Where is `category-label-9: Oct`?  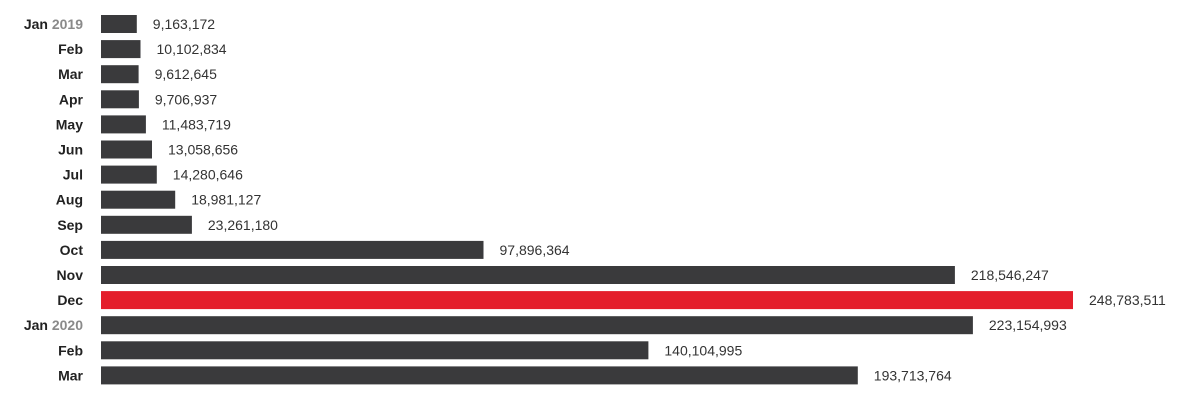 category-label-9: Oct is located at coordinates (72, 250).